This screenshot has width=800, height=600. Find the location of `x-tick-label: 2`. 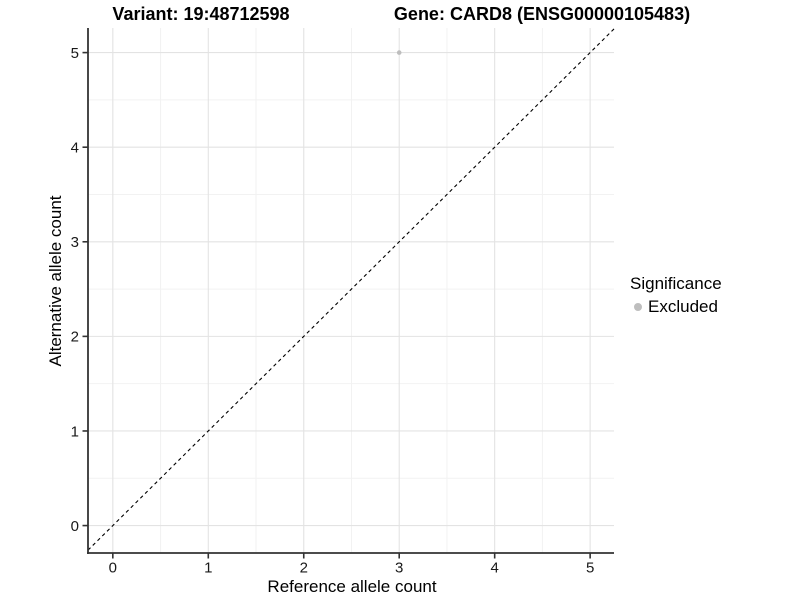

x-tick-label: 2 is located at coordinates (304, 568).